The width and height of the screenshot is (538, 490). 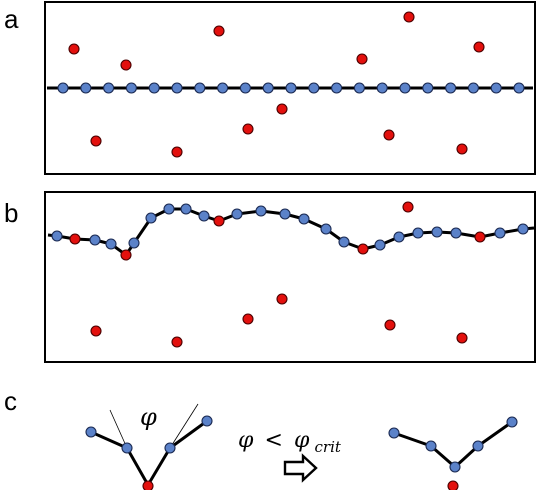 I want to click on panel-b-chain-beads, so click(x=290, y=232).